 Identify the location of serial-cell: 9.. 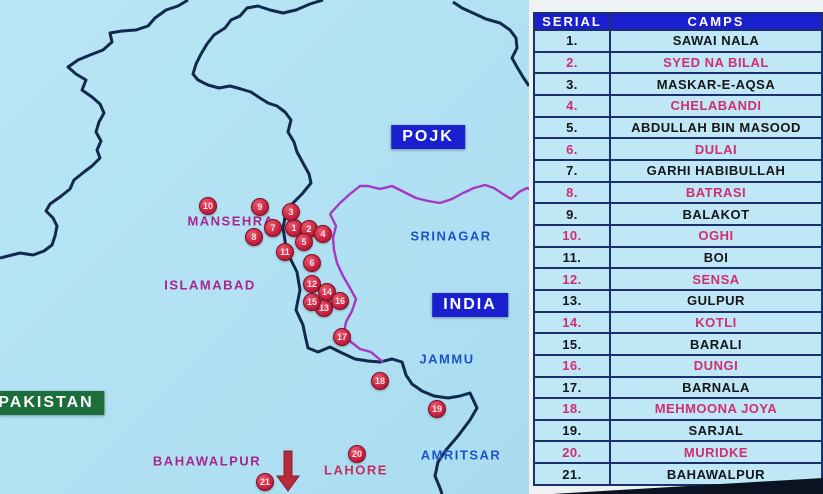
(572, 214).